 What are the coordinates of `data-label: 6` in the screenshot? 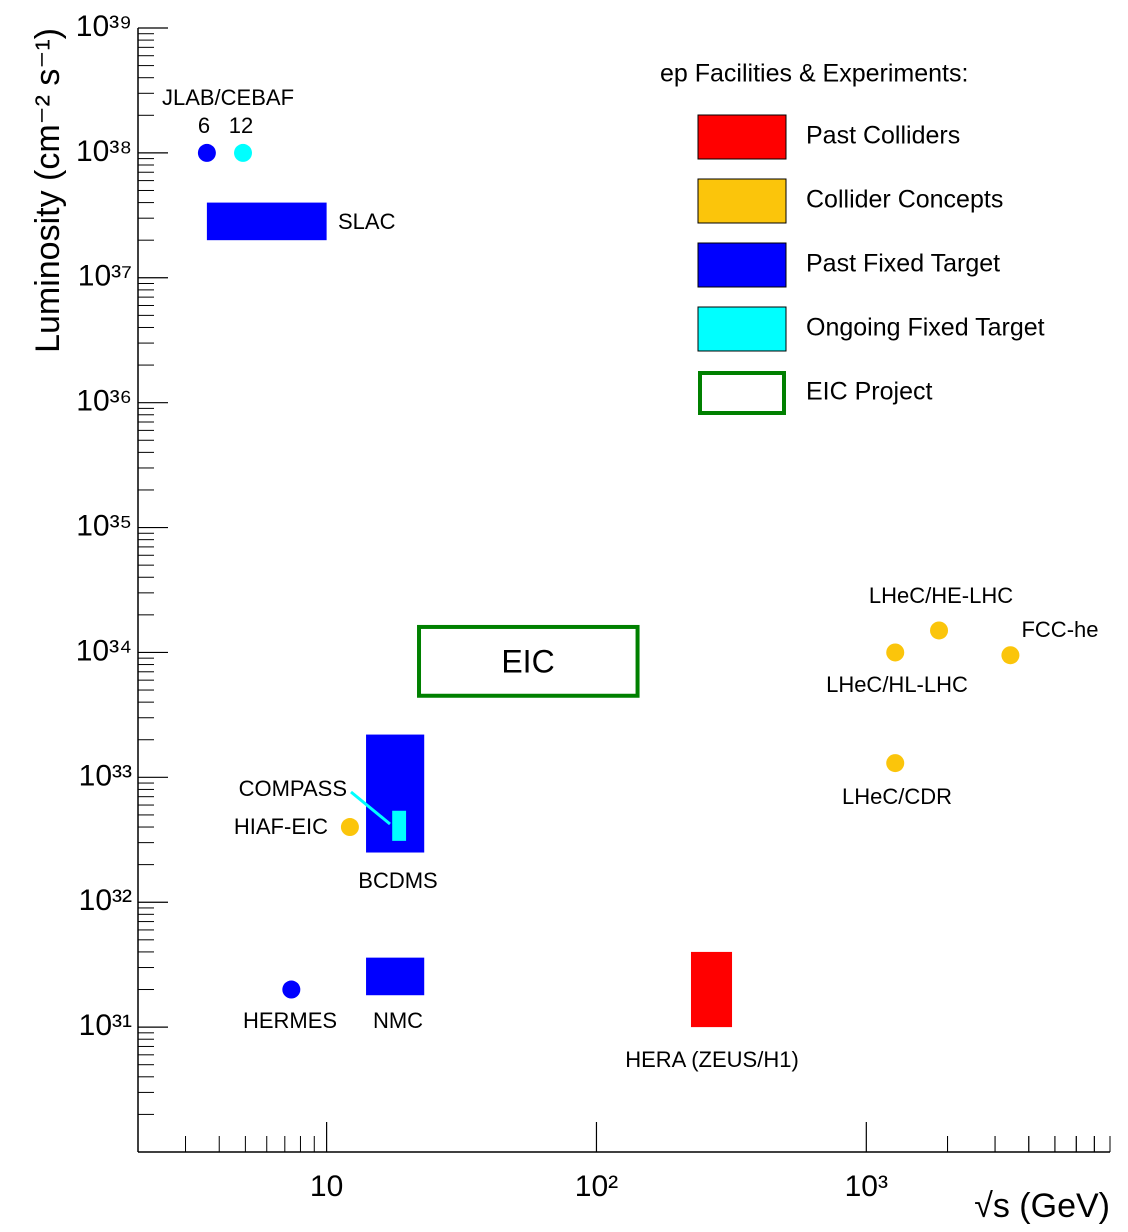 It's located at (204, 125).